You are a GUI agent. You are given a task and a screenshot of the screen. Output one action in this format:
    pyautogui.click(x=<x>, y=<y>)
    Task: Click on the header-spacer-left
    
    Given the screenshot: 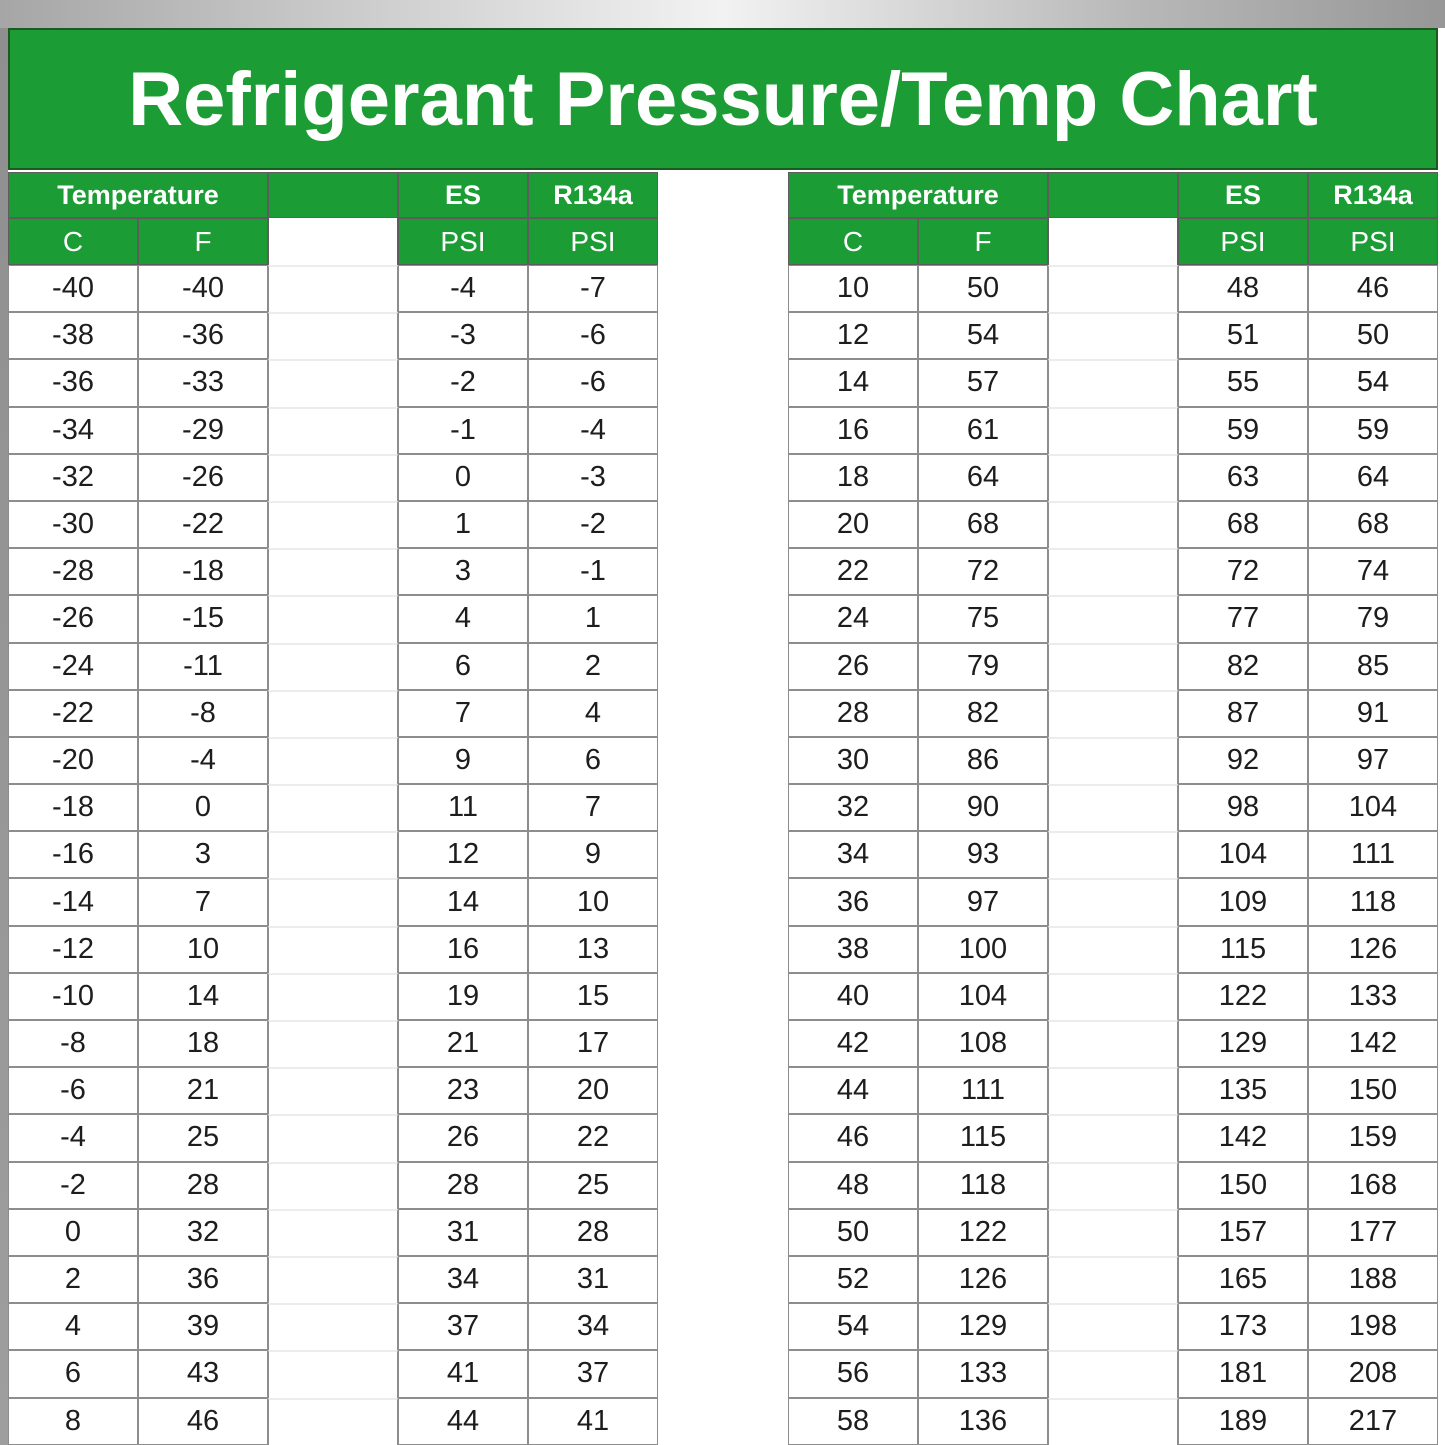 What is the action you would take?
    pyautogui.click(x=333, y=195)
    